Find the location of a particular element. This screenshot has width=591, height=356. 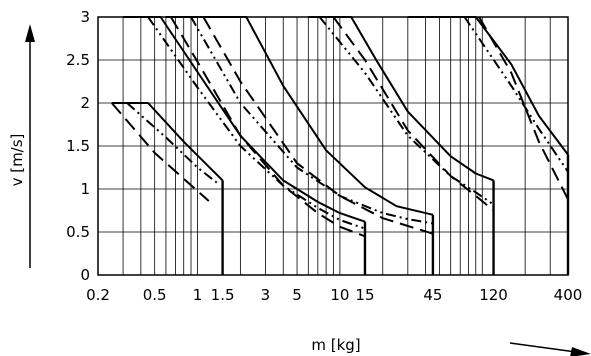

x-tick-label: 0.5 is located at coordinates (155, 295).